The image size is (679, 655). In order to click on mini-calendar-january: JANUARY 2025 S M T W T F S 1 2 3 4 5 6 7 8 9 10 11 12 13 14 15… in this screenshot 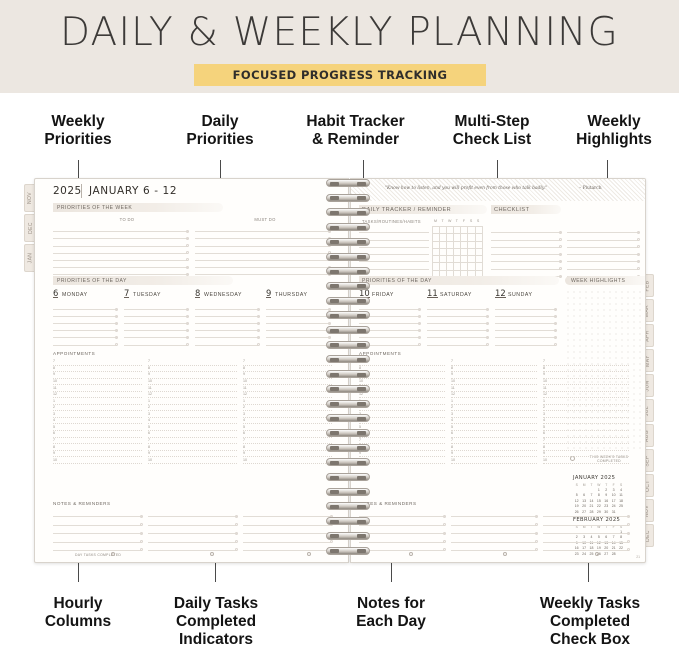, I will do `click(599, 495)`.